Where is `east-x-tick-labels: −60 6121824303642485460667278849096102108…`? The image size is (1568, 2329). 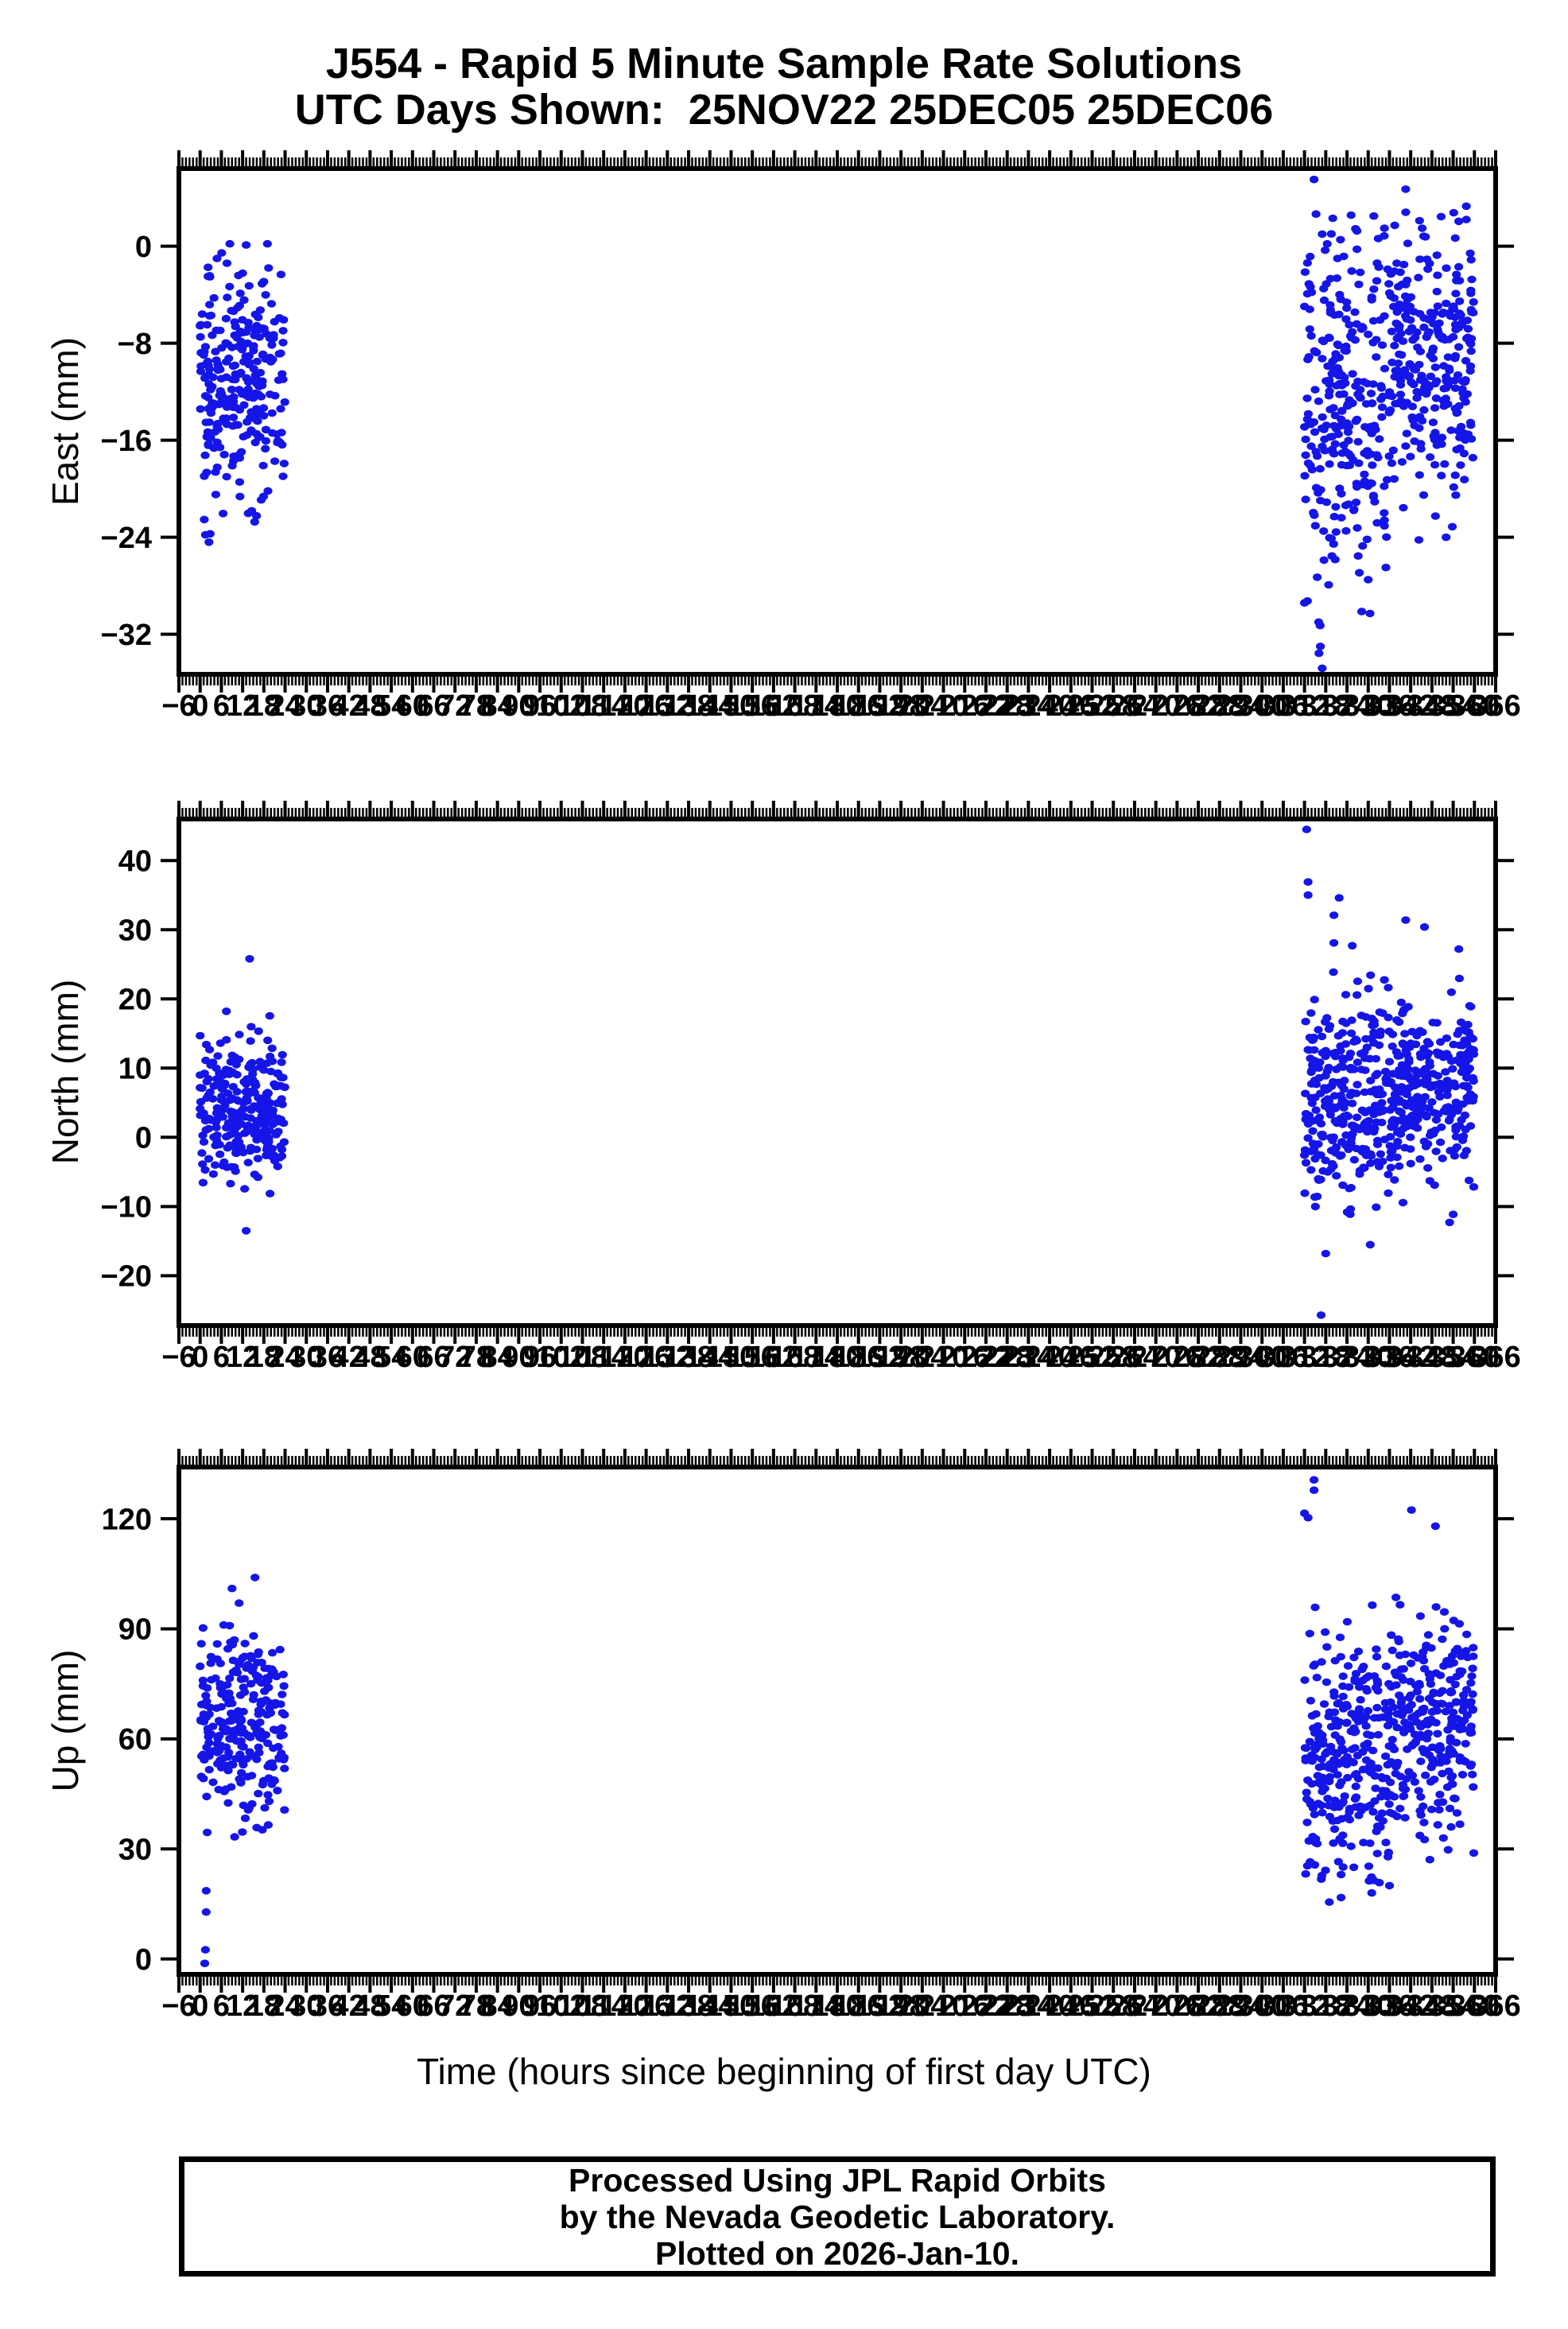 east-x-tick-labels: −60 6121824303642485460667278849096102108… is located at coordinates (840, 706).